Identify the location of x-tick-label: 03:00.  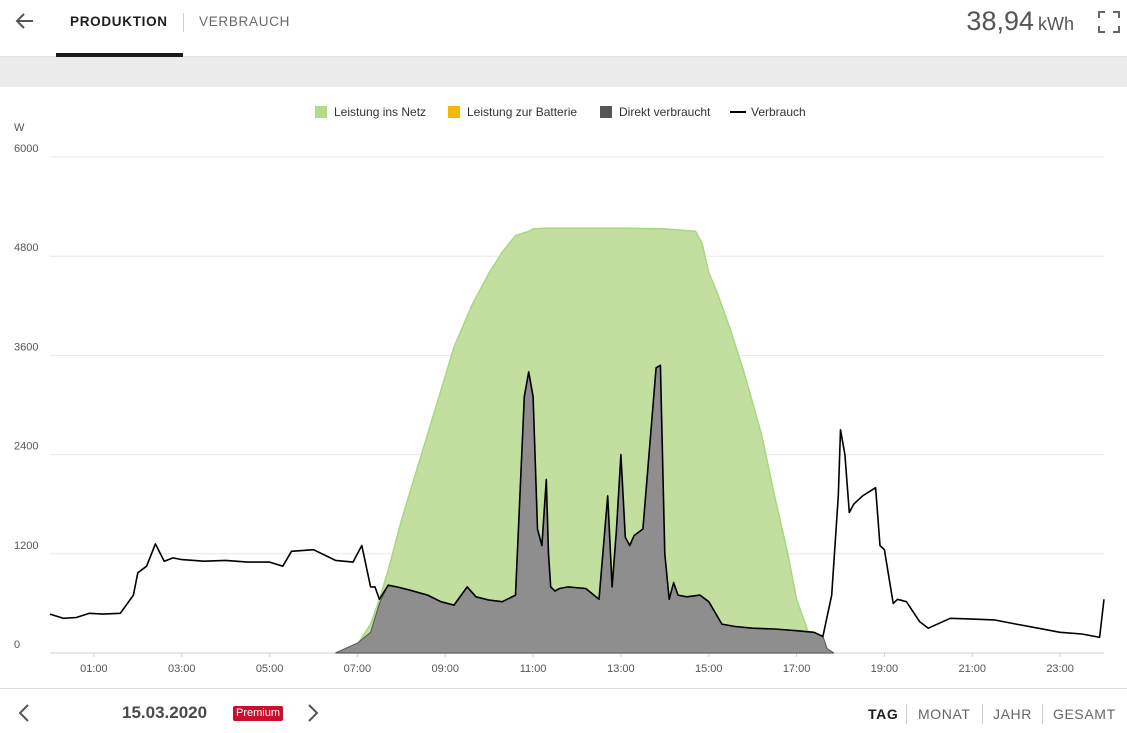
(182, 669).